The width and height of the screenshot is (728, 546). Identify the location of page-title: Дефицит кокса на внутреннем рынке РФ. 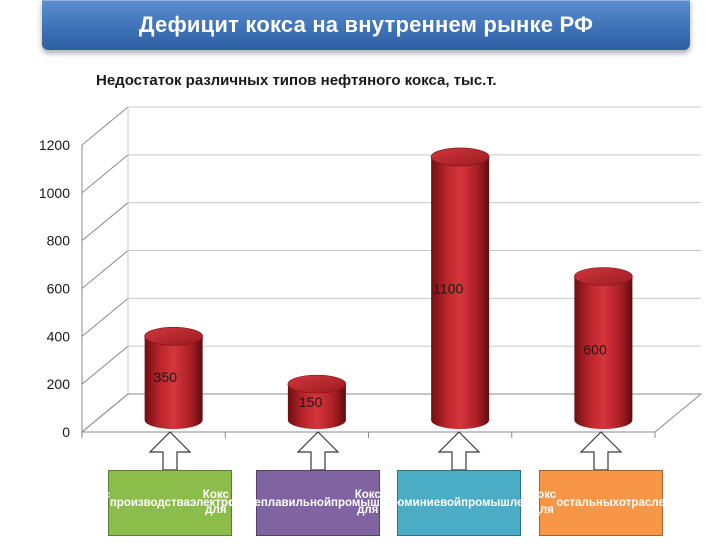
(366, 24).